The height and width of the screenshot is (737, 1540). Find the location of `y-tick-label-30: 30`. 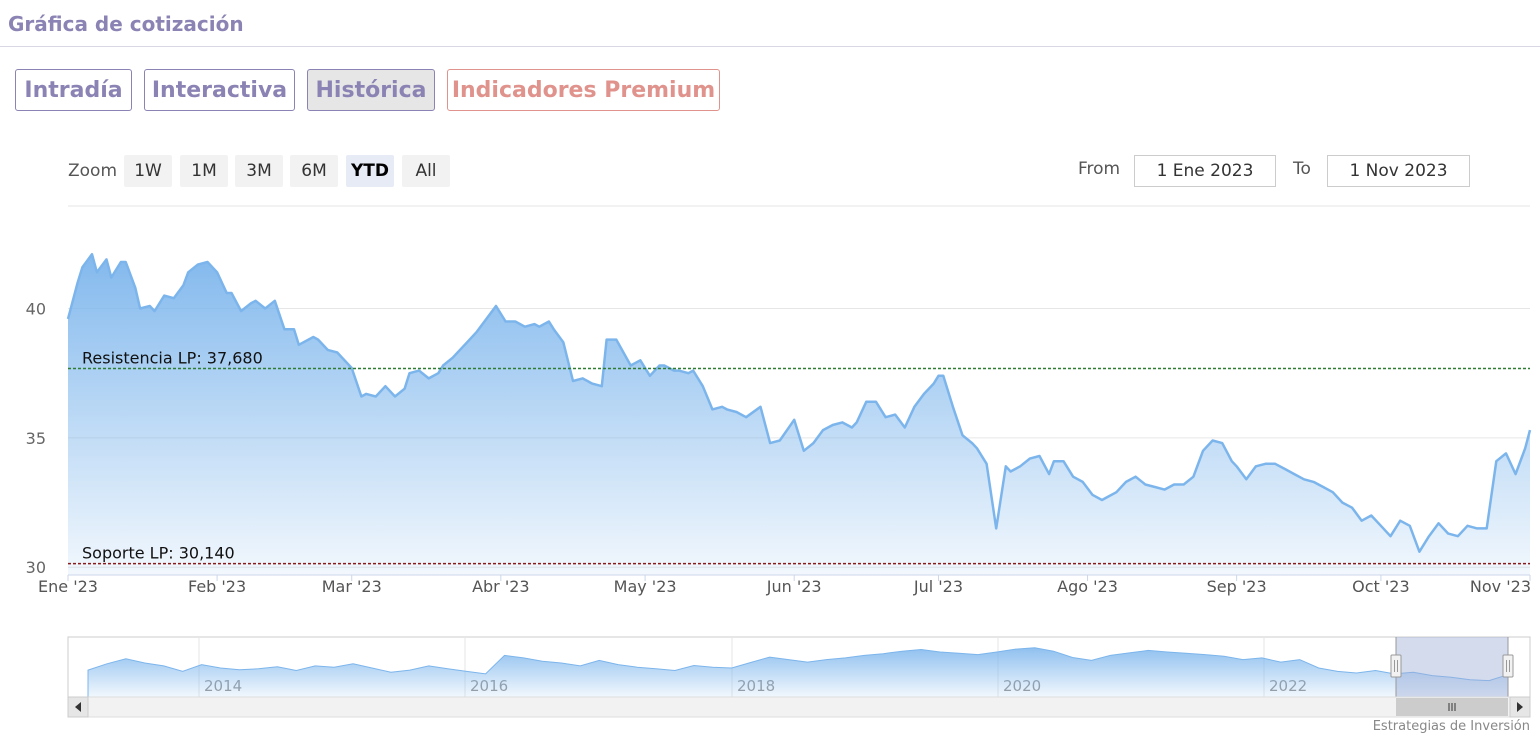

y-tick-label-30: 30 is located at coordinates (36, 567).